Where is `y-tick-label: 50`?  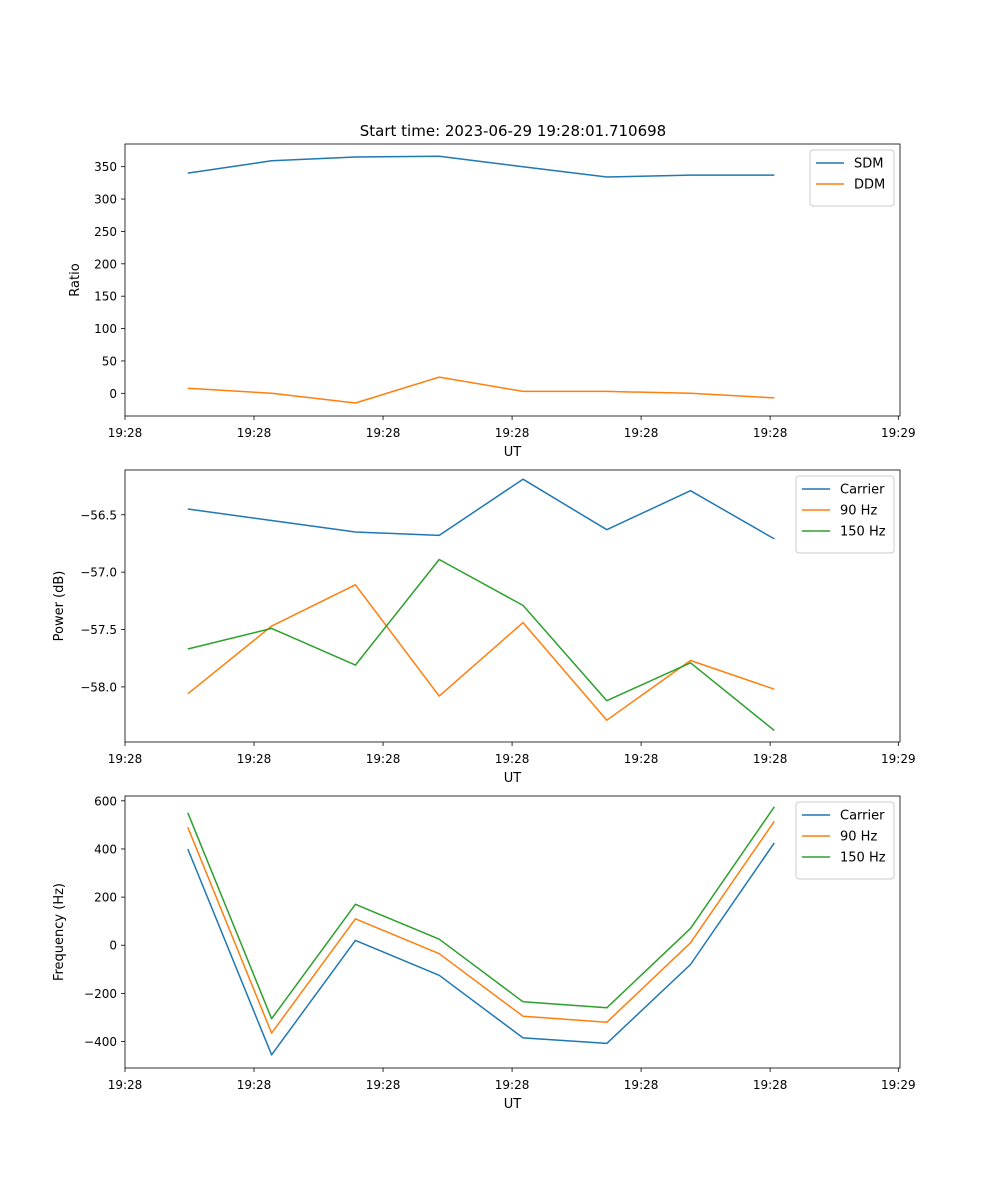 y-tick-label: 50 is located at coordinates (109, 361).